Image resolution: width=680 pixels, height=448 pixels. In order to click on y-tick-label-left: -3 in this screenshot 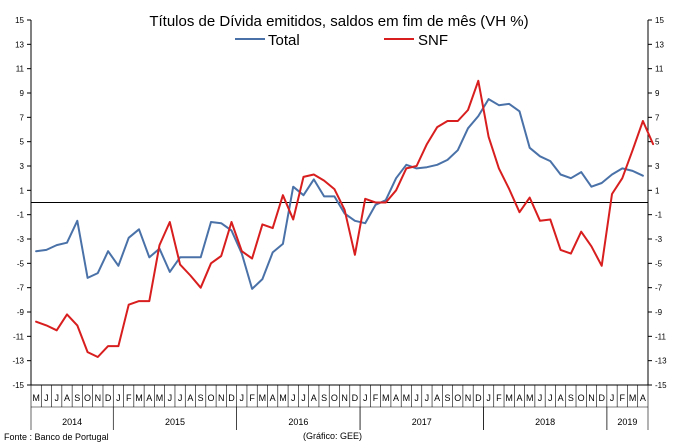, I will do `click(21, 239)`.